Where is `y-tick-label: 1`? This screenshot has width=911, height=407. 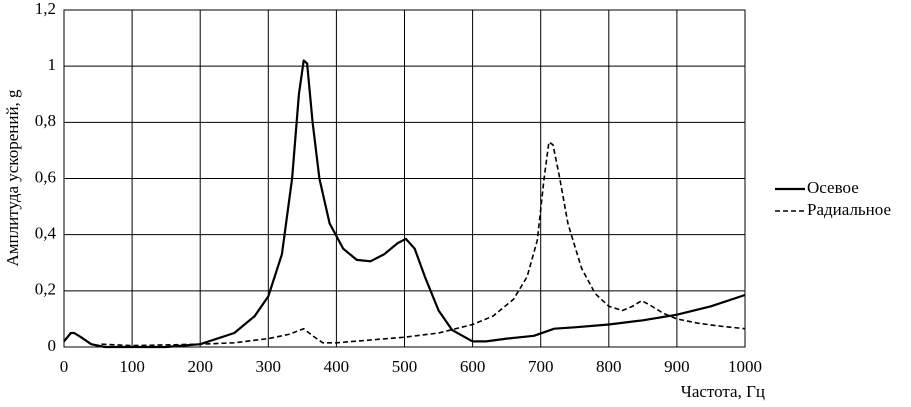
y-tick-label: 1 is located at coordinates (52, 64).